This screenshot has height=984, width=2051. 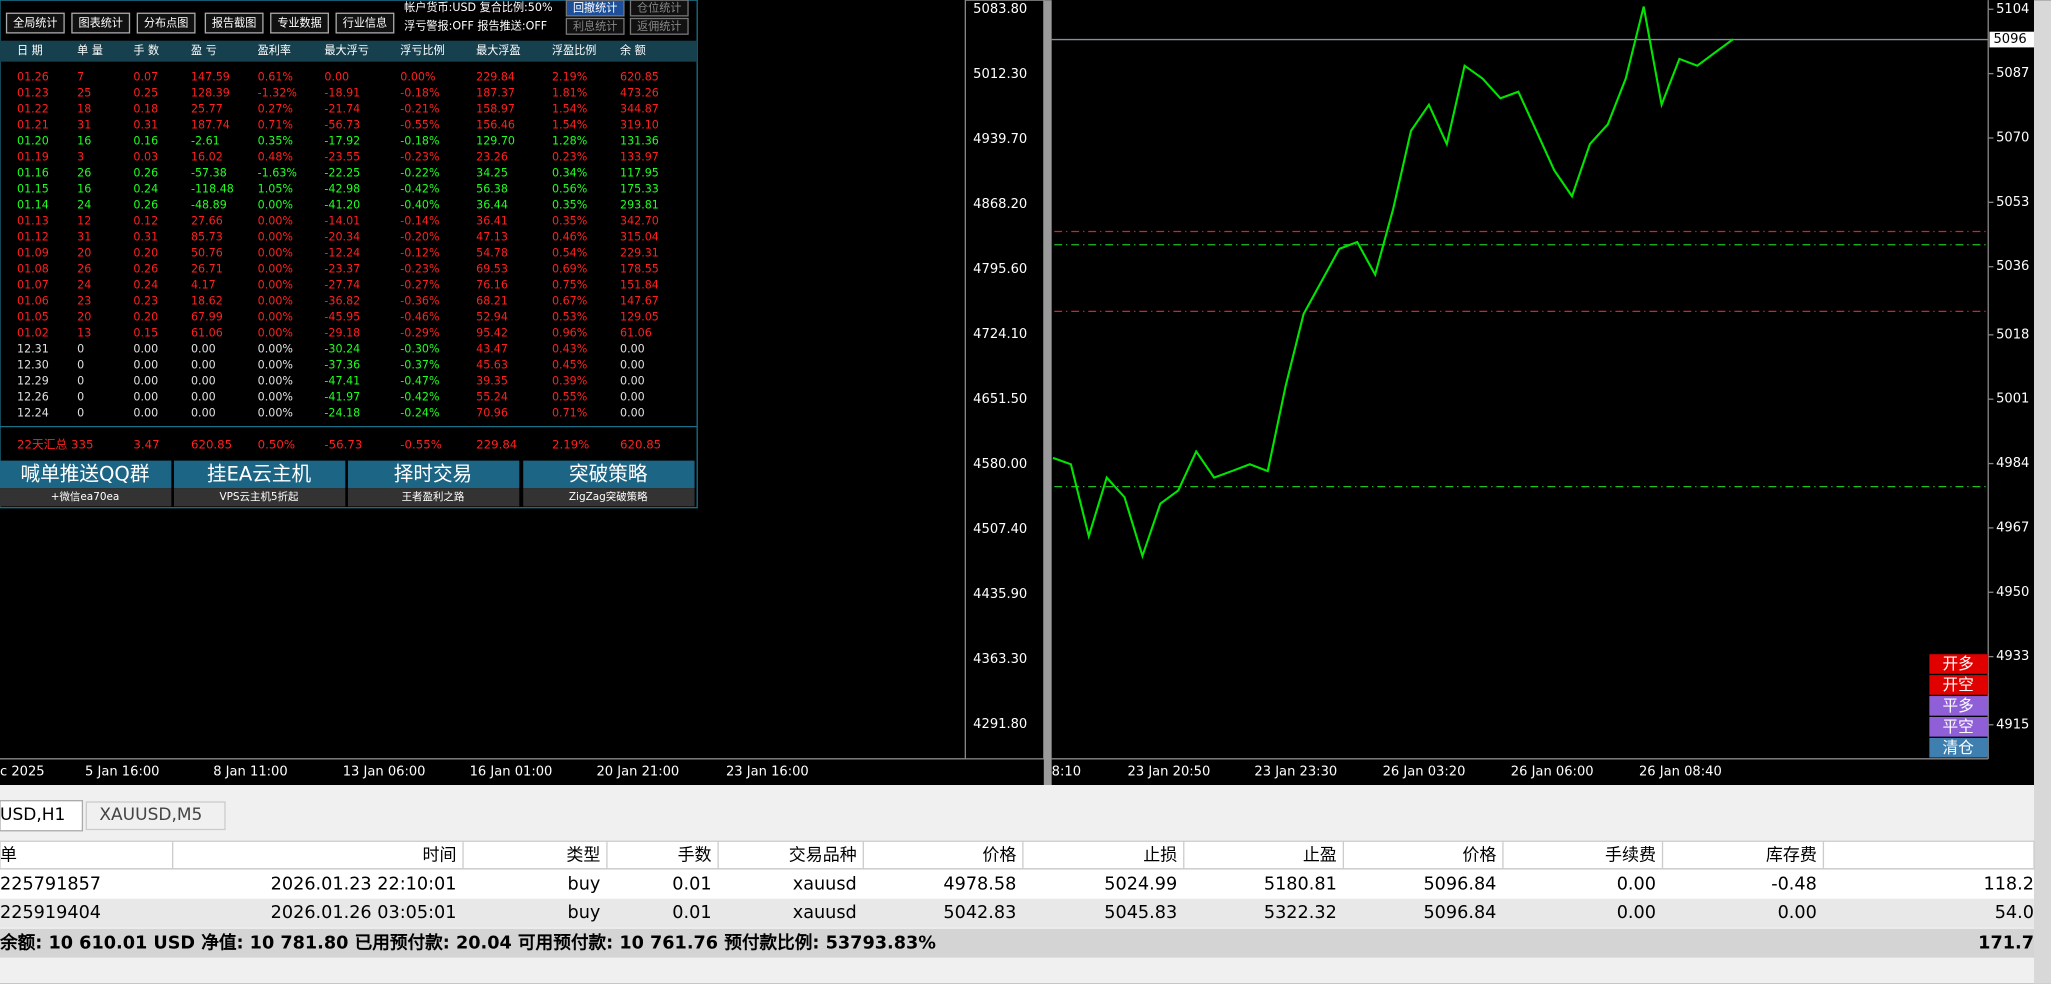 I want to click on left-time-label: 13 Jan 06:00, so click(x=384, y=771).